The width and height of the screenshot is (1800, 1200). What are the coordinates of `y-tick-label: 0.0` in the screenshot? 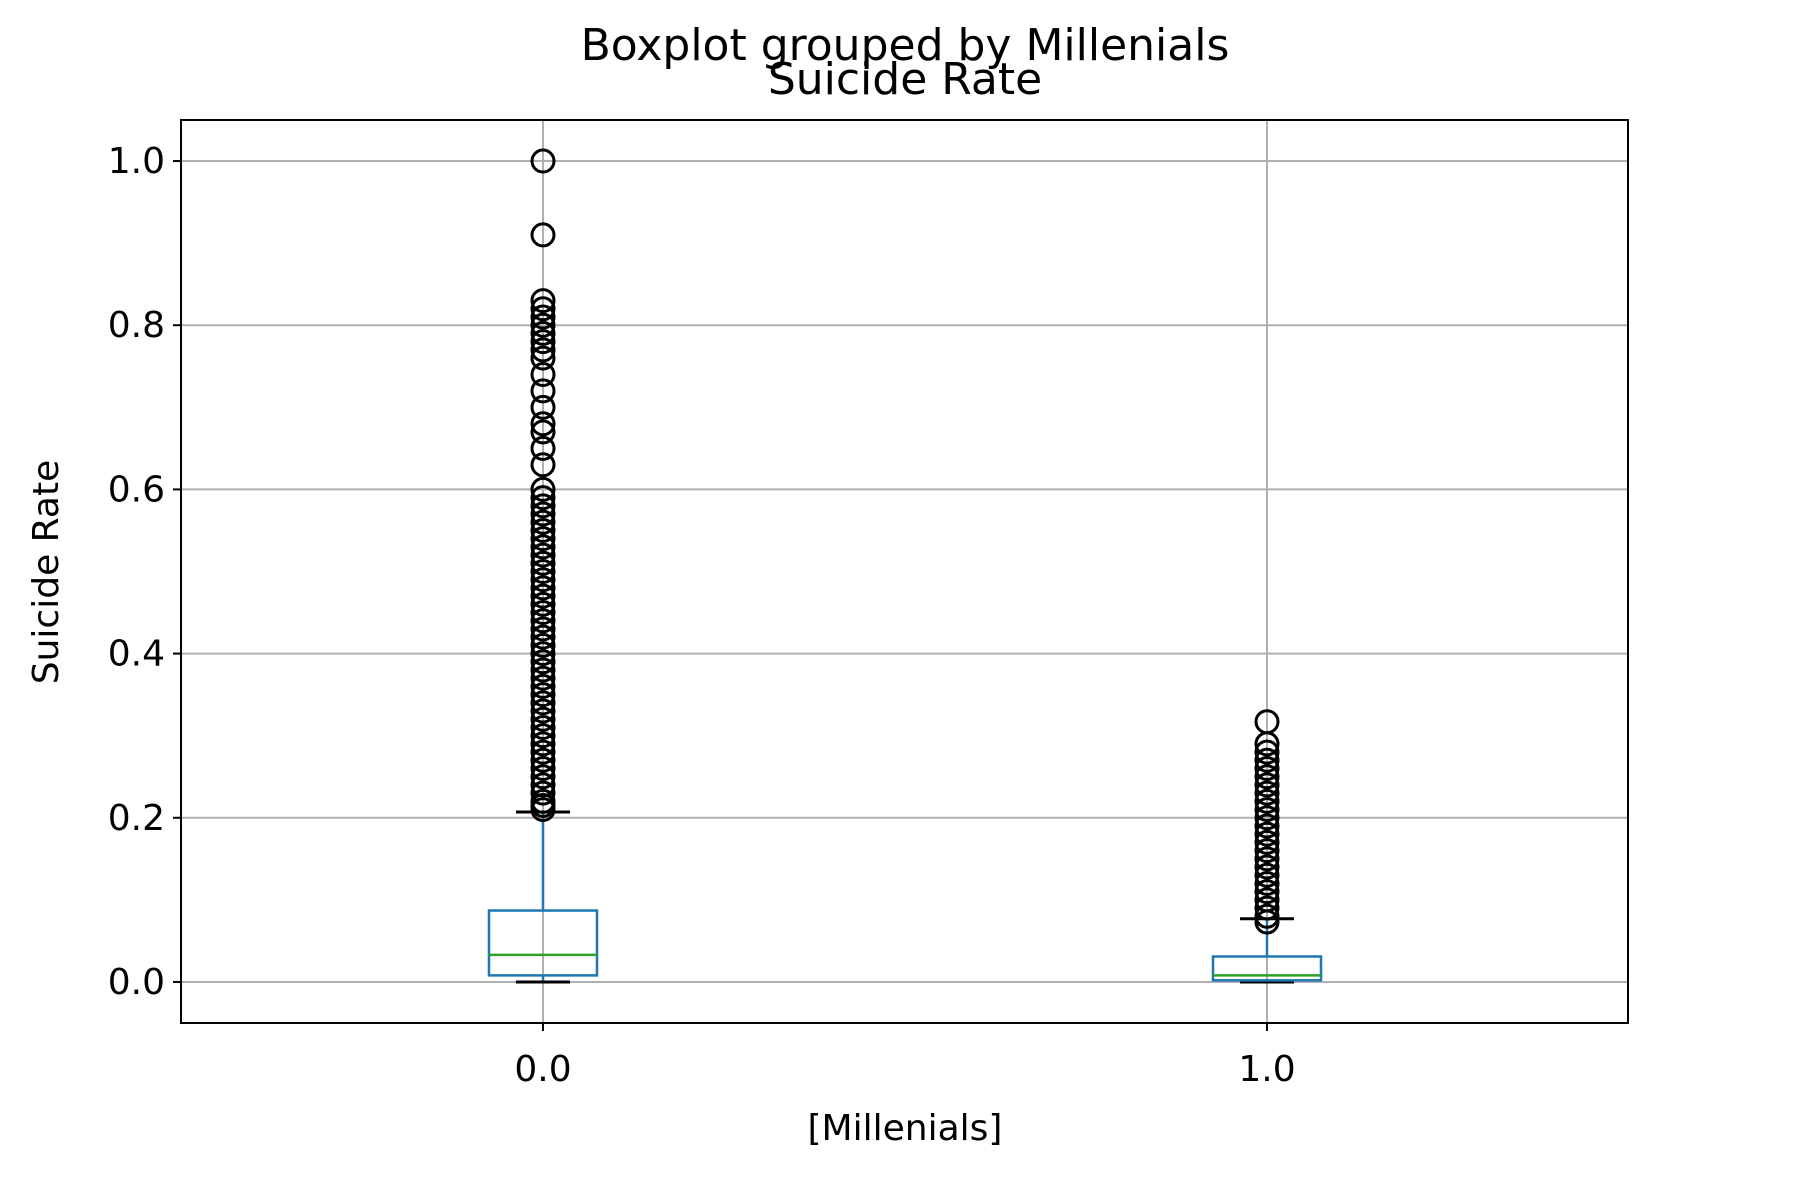 It's located at (136, 982).